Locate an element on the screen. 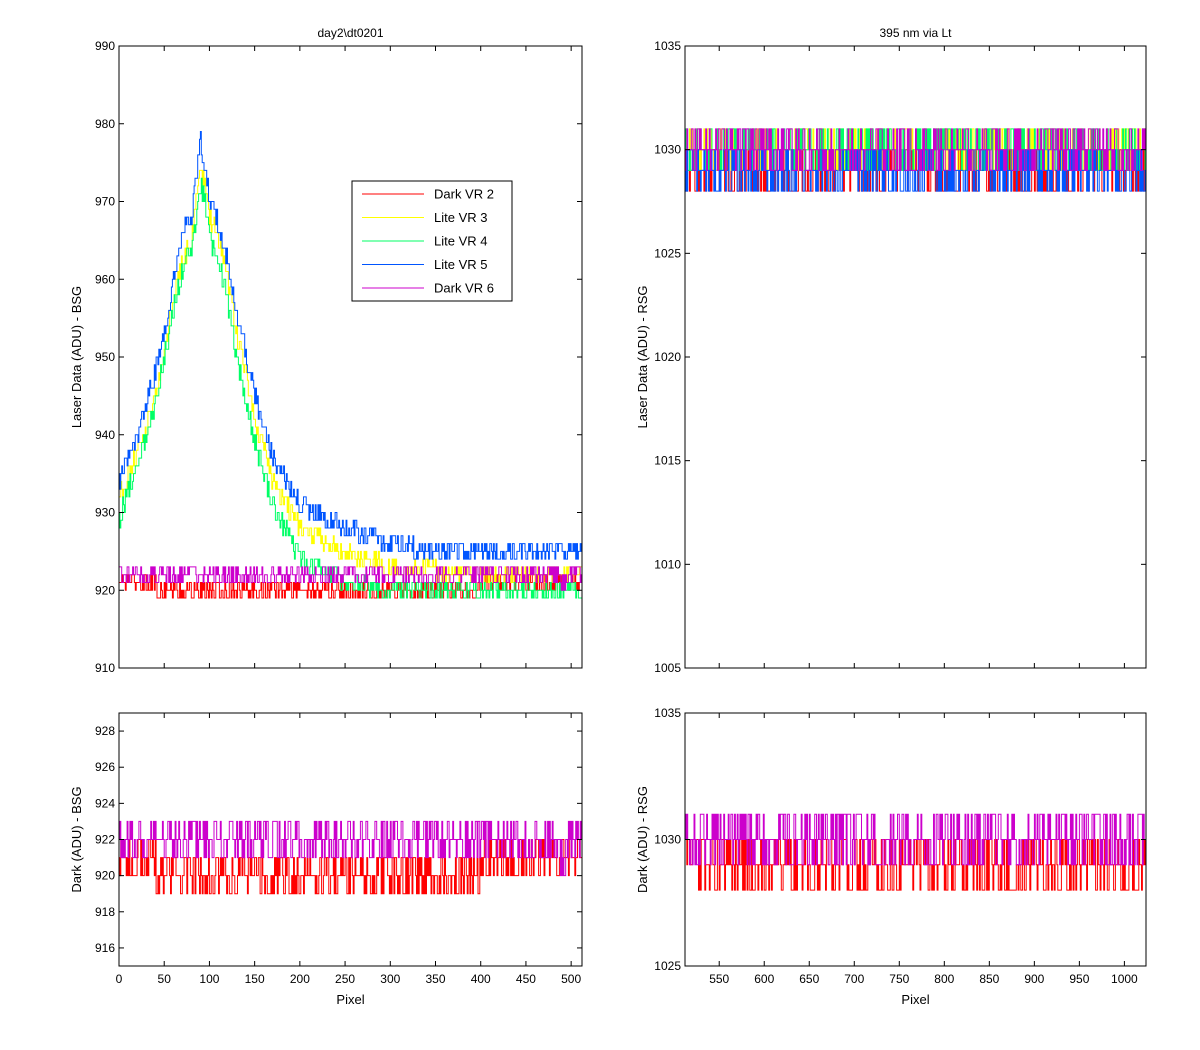 The width and height of the screenshot is (1200, 1050). x-tick-label: 0 is located at coordinates (119, 979).